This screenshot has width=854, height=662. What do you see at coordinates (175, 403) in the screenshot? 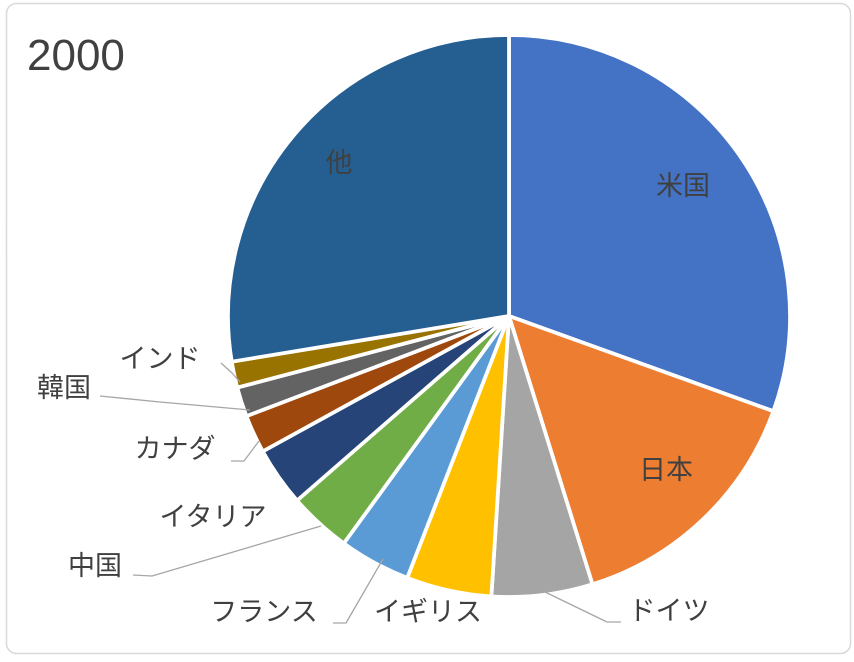
I see `leader-line-korea` at bounding box center [175, 403].